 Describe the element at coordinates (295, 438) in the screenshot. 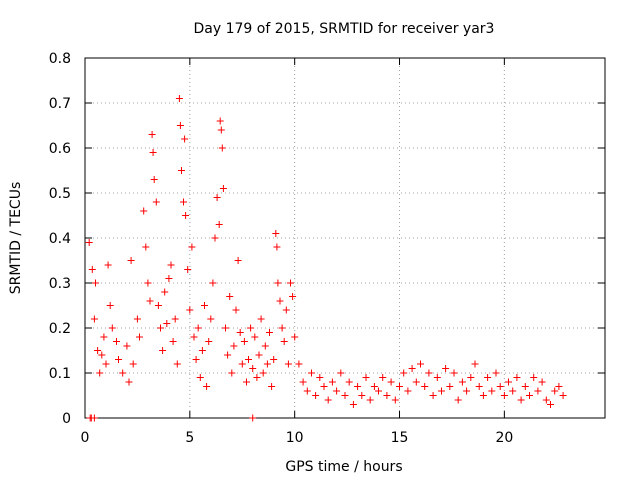

I see `x-tick-label: 10` at that location.